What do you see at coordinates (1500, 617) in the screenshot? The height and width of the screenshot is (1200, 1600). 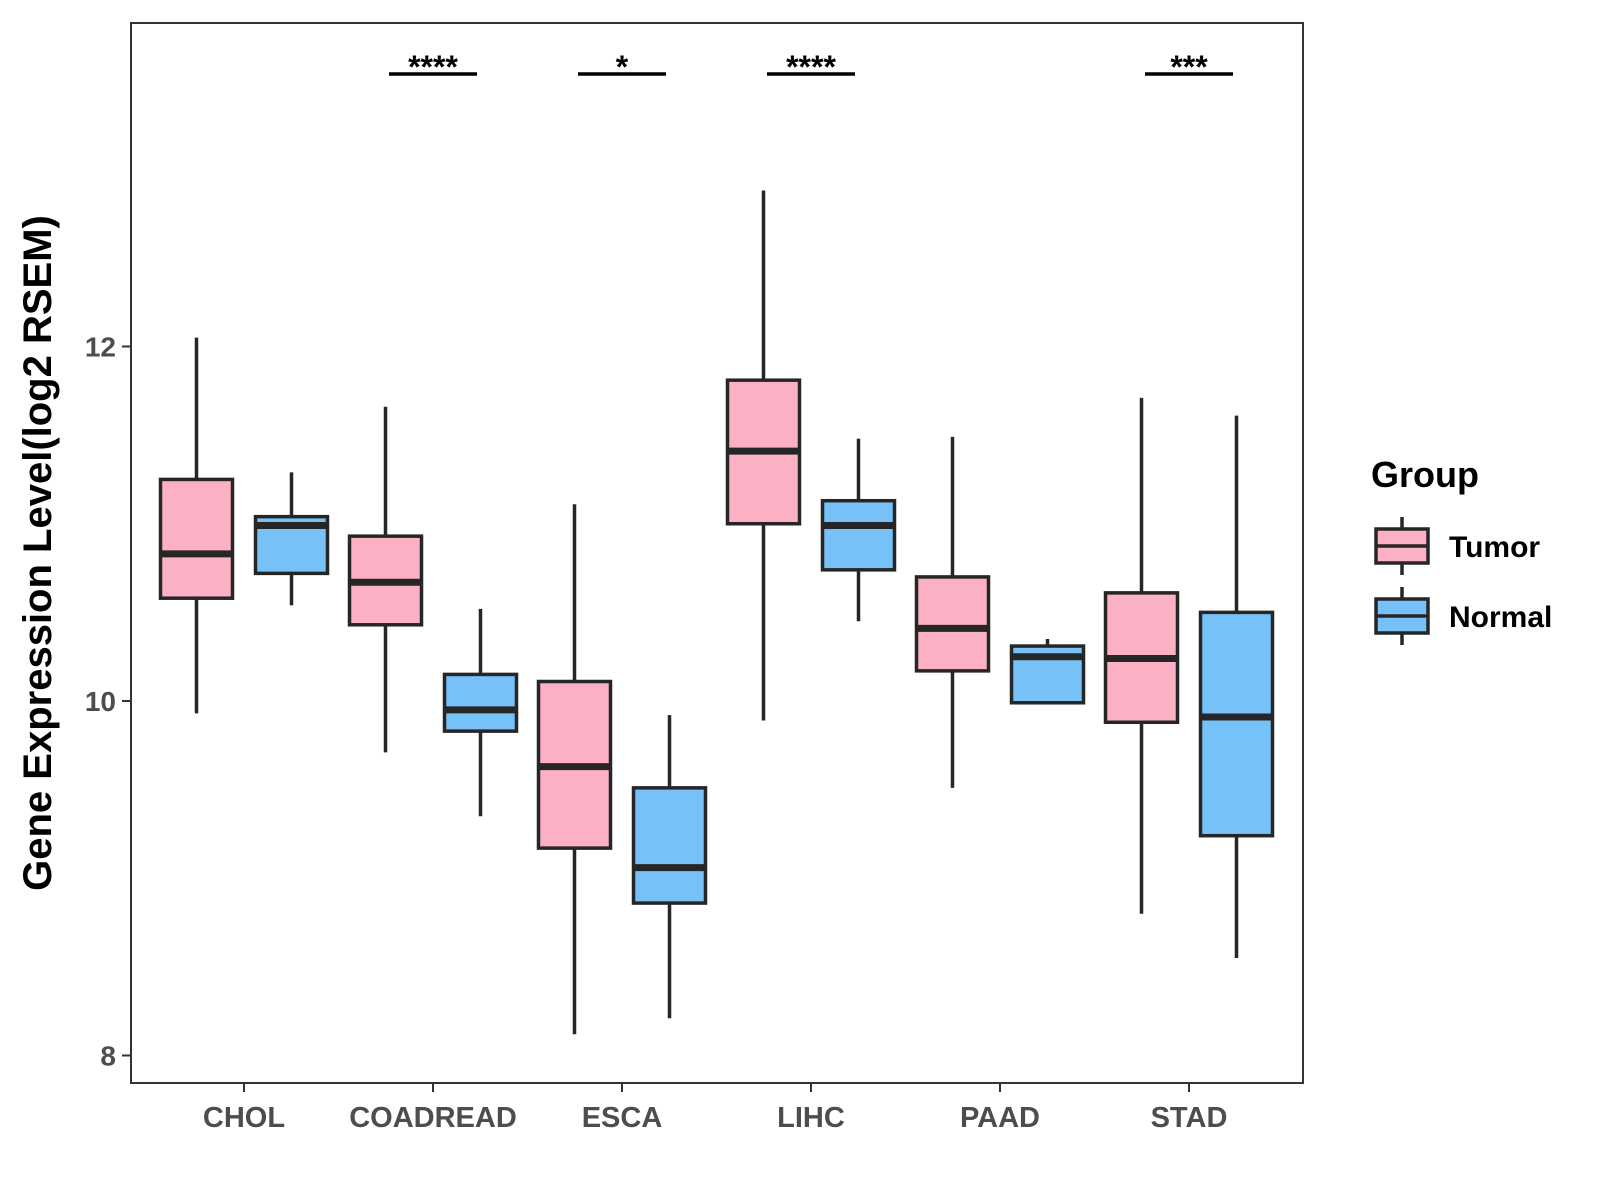 I see `legend-label: Normal` at bounding box center [1500, 617].